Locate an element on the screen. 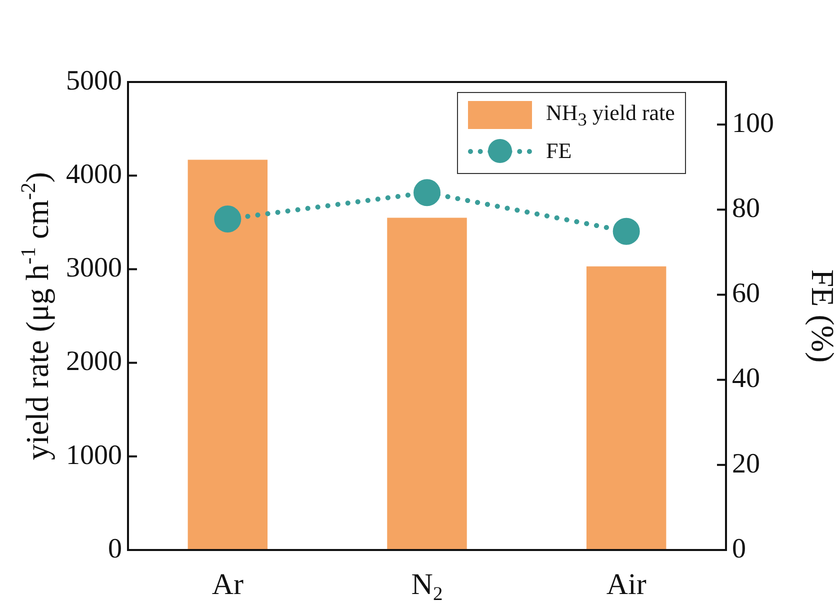 This screenshot has width=840, height=606. y2-tick-label: 0 is located at coordinates (739, 548).